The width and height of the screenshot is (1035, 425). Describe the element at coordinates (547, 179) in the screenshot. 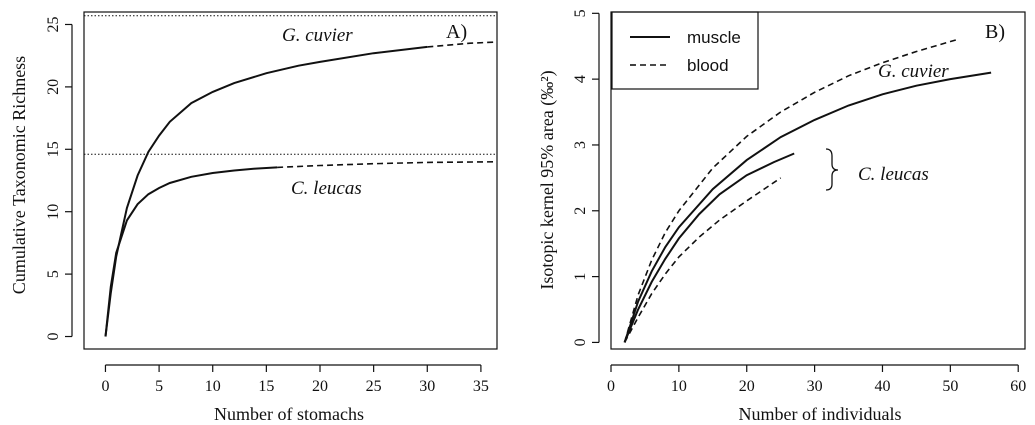

I see `panel-b-ylabel: Isotopic kernel 95% area (‰²)` at that location.